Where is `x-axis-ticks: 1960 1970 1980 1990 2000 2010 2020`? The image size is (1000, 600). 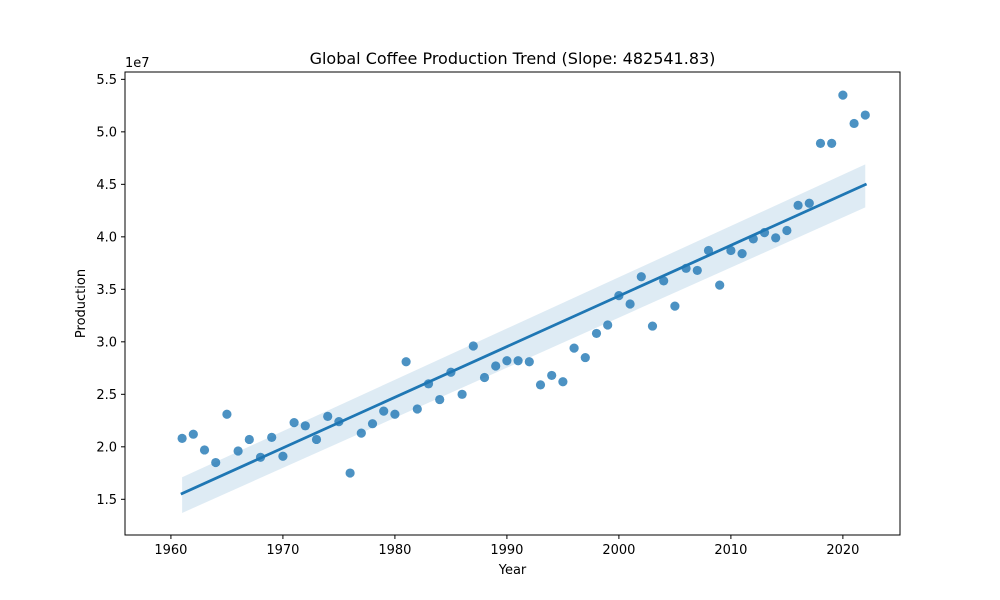 x-axis-ticks: 1960 1970 1980 1990 2000 2010 2020 is located at coordinates (506, 546).